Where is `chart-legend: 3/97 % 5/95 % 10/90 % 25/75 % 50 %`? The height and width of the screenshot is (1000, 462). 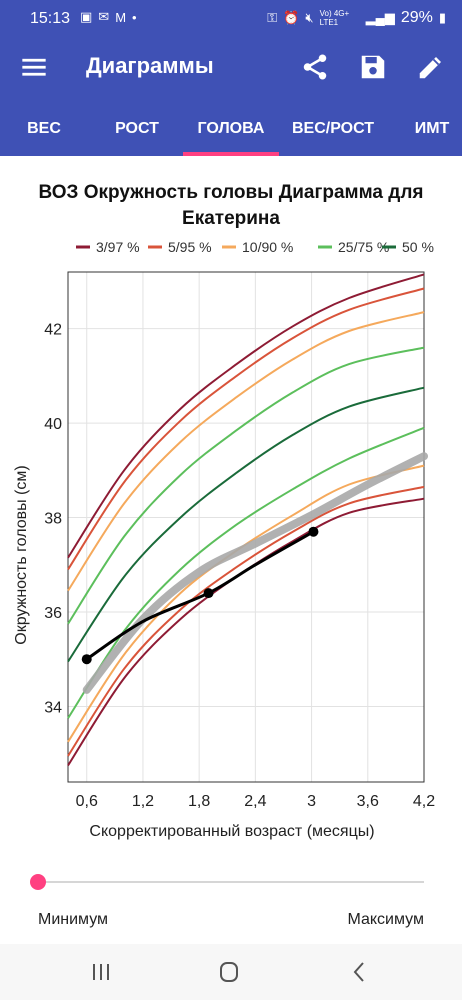
chart-legend: 3/97 % 5/95 % 10/90 % 25/75 % 50 % is located at coordinates (255, 247).